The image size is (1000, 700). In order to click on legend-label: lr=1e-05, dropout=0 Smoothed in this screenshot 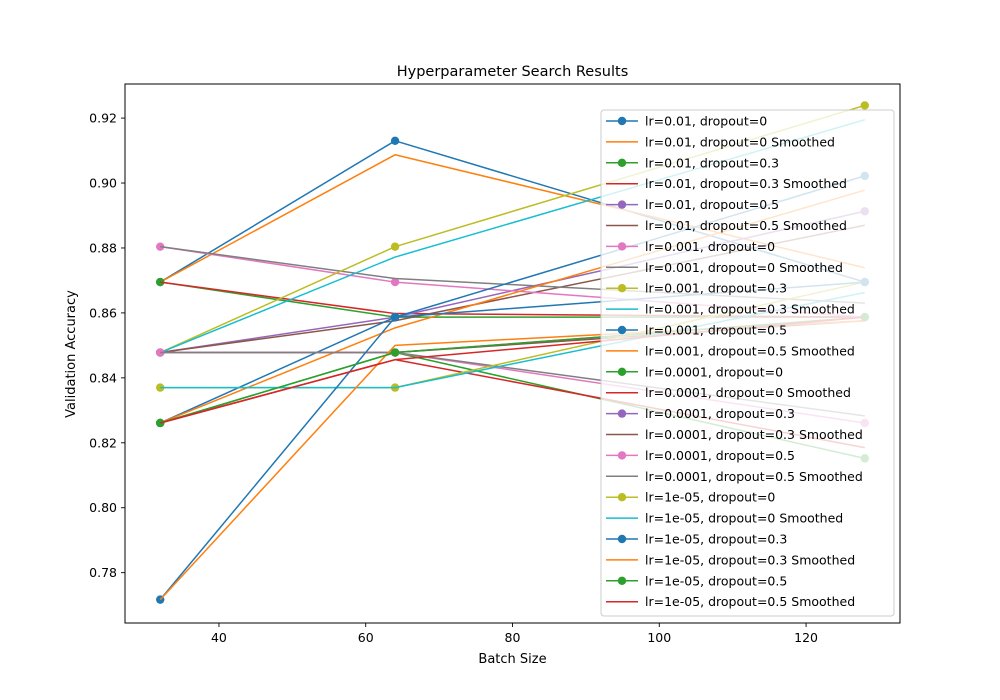, I will do `click(744, 518)`.